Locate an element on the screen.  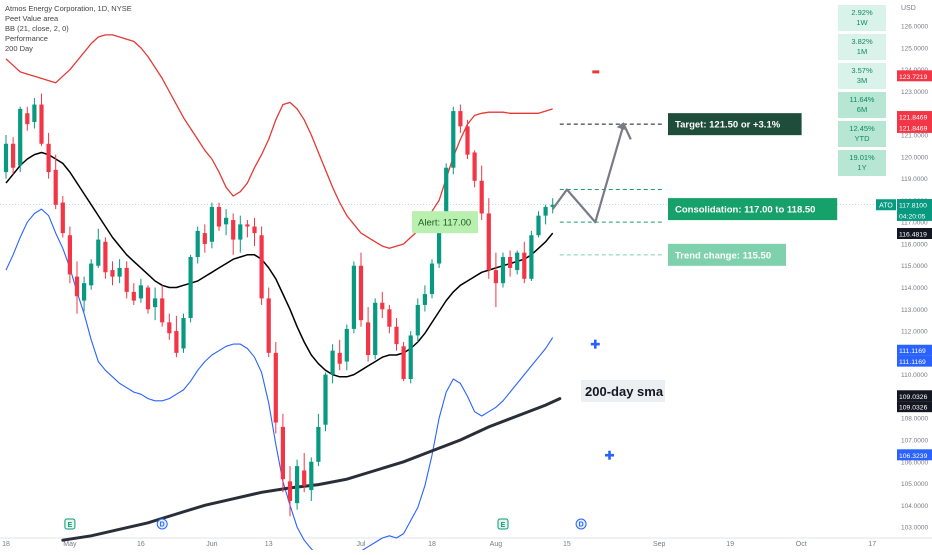
y-tick-label: 104.0000 is located at coordinates (914, 506).